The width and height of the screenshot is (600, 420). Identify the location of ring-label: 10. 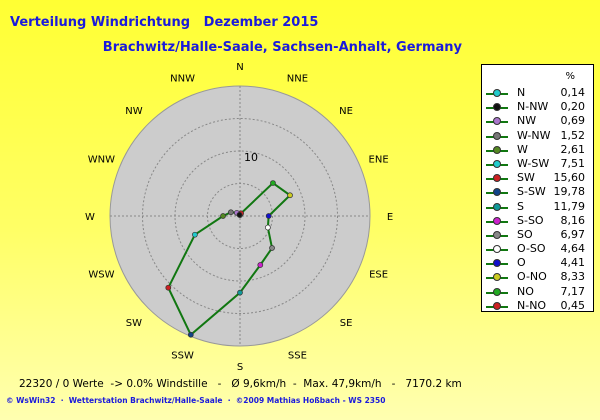
(251, 157).